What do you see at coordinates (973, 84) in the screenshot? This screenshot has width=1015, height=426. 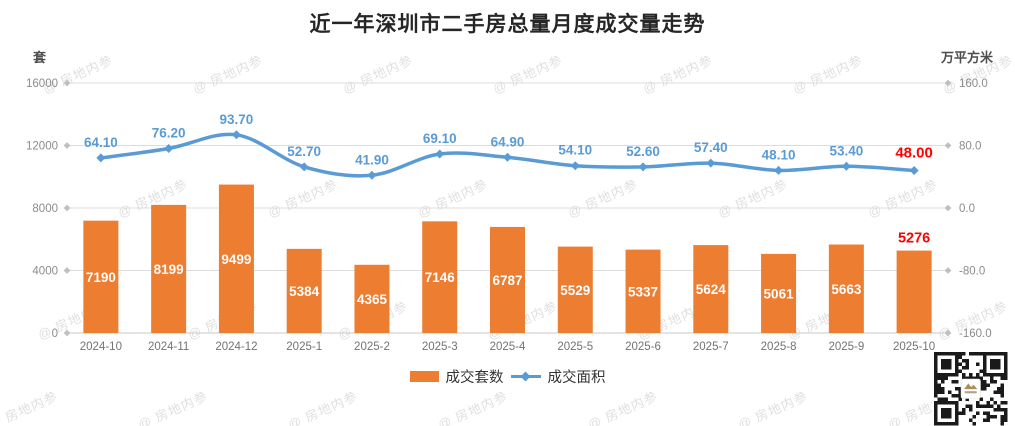 I see `right-axis-tick-label: 160.0` at bounding box center [973, 84].